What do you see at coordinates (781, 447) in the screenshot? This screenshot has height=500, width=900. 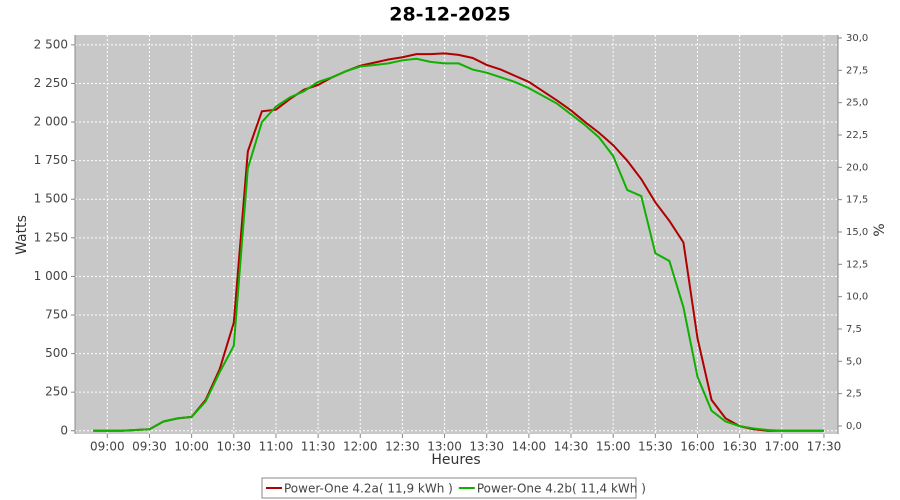 I see `x-tick-label: 17:00` at bounding box center [781, 447].